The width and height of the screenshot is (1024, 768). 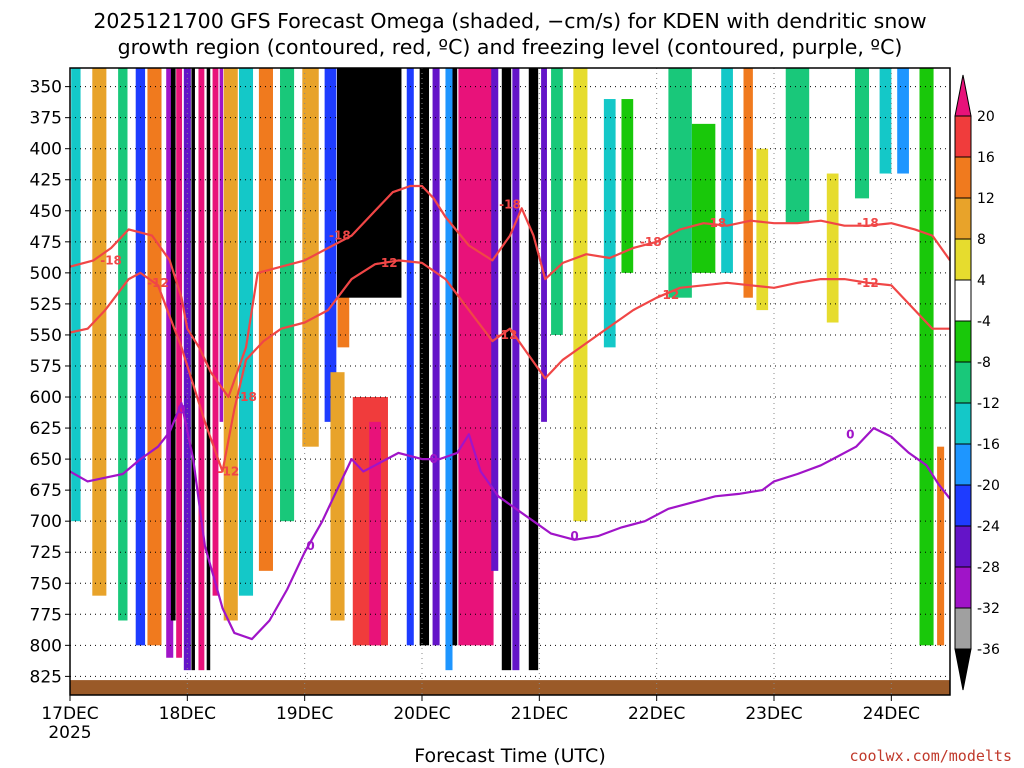 What do you see at coordinates (850, 434) in the screenshot?
I see `contour-label-0C-4: 0` at bounding box center [850, 434].